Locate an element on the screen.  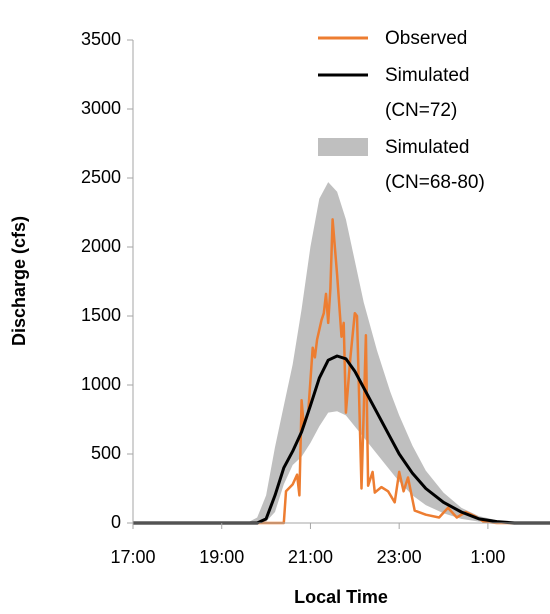
y-tick-label: 2000 is located at coordinates (101, 246).